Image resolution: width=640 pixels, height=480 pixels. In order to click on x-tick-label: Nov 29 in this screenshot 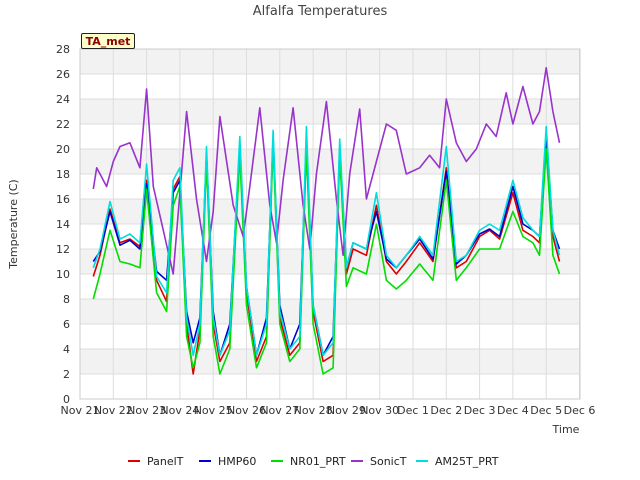, I will do `click(346, 410)`.